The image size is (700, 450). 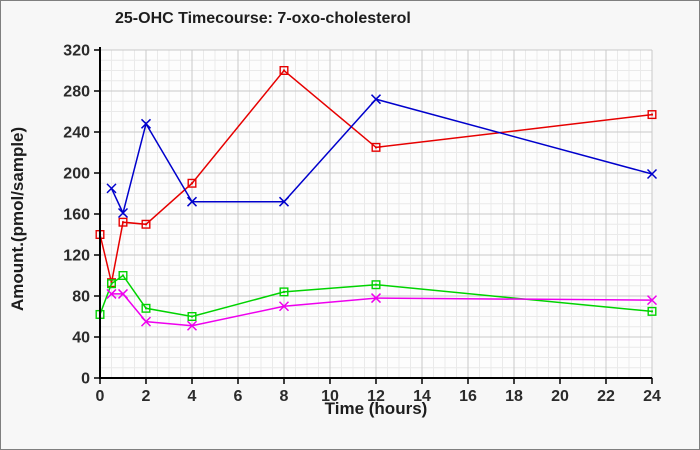 I want to click on y-tick-label: 0, so click(x=85, y=379).